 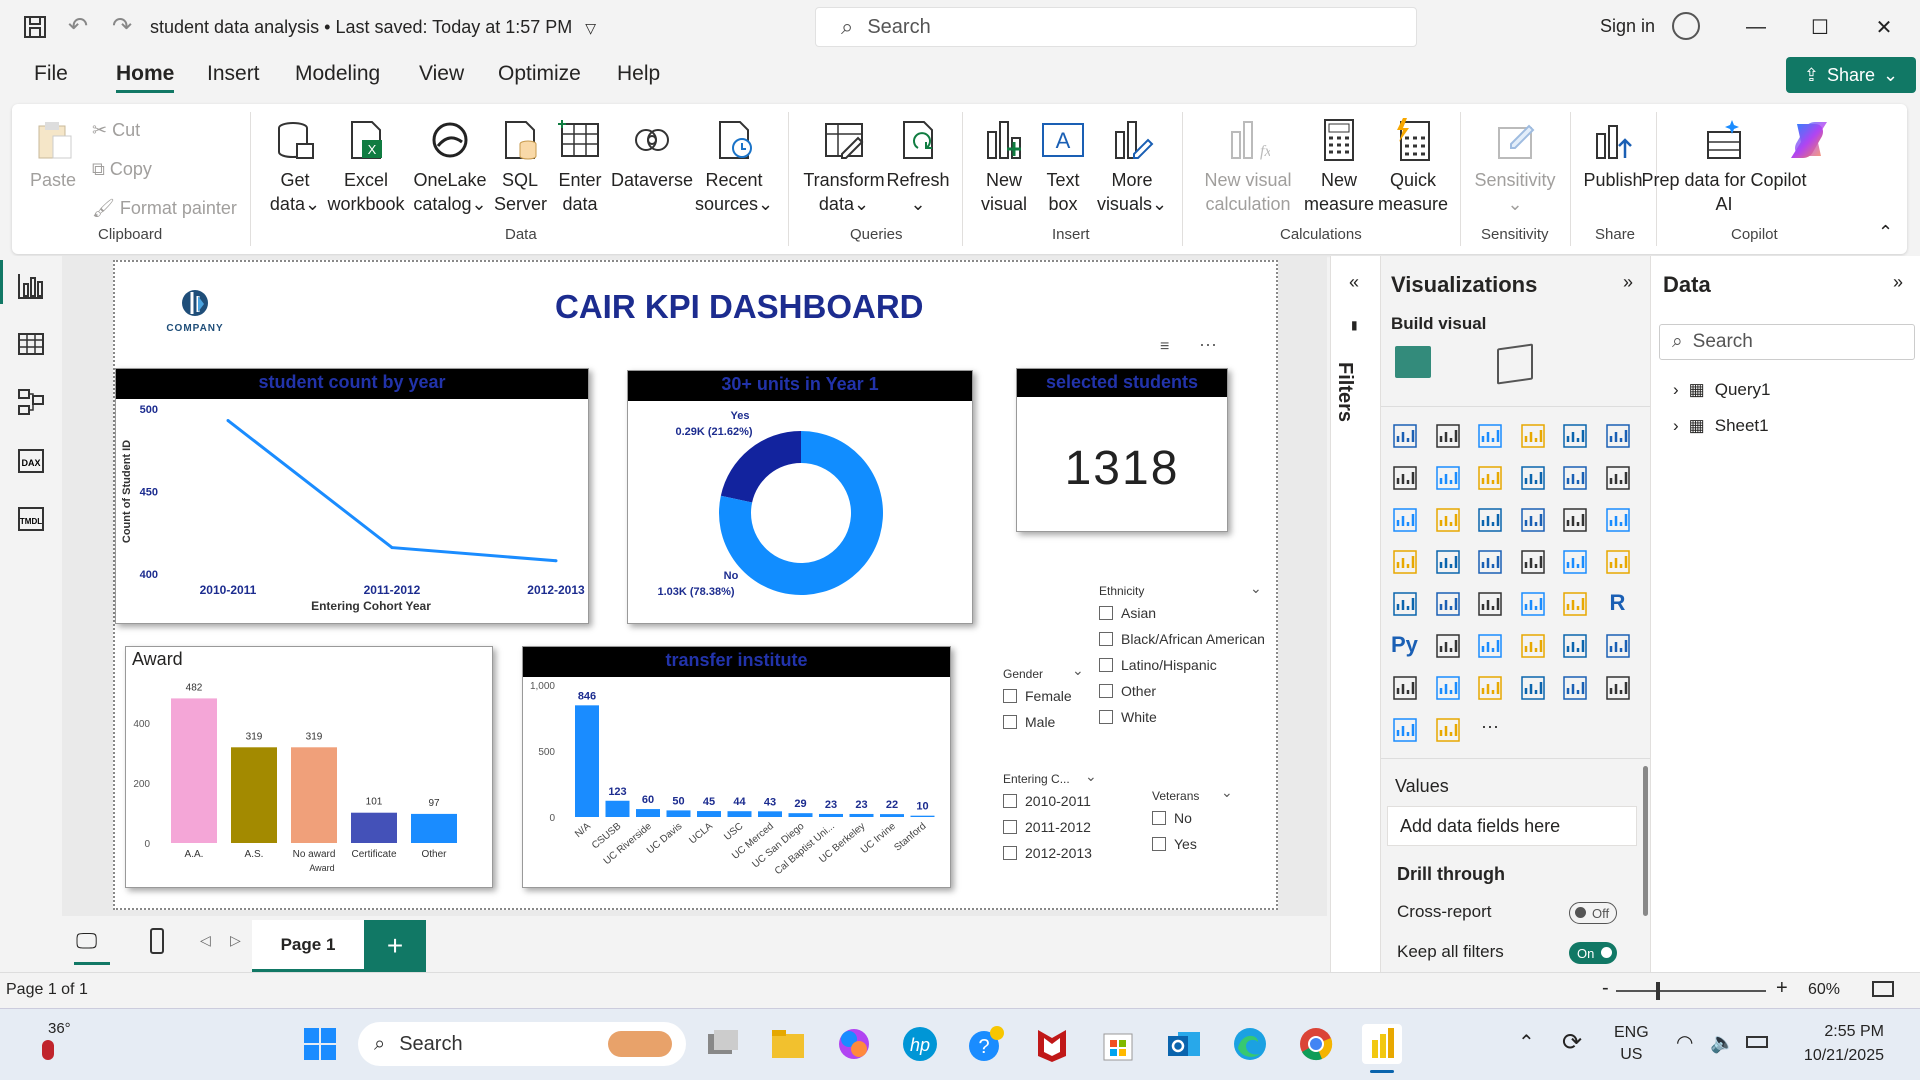 I want to click on smart-narrative-visual-icon, so click(x=1575, y=646).